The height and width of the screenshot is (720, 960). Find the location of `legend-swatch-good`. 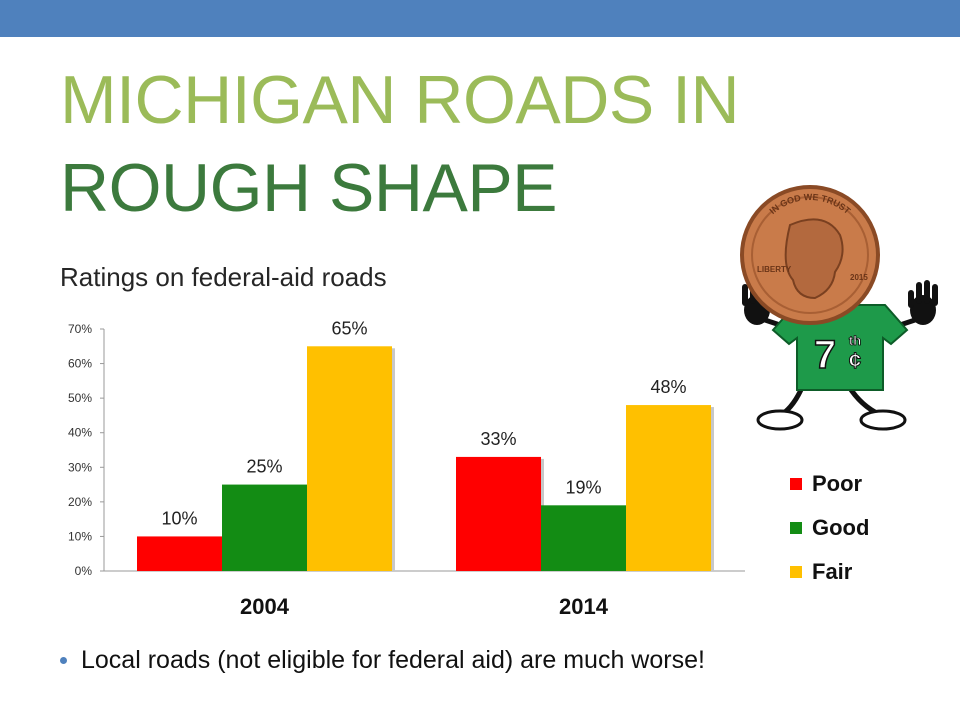

legend-swatch-good is located at coordinates (796, 528).